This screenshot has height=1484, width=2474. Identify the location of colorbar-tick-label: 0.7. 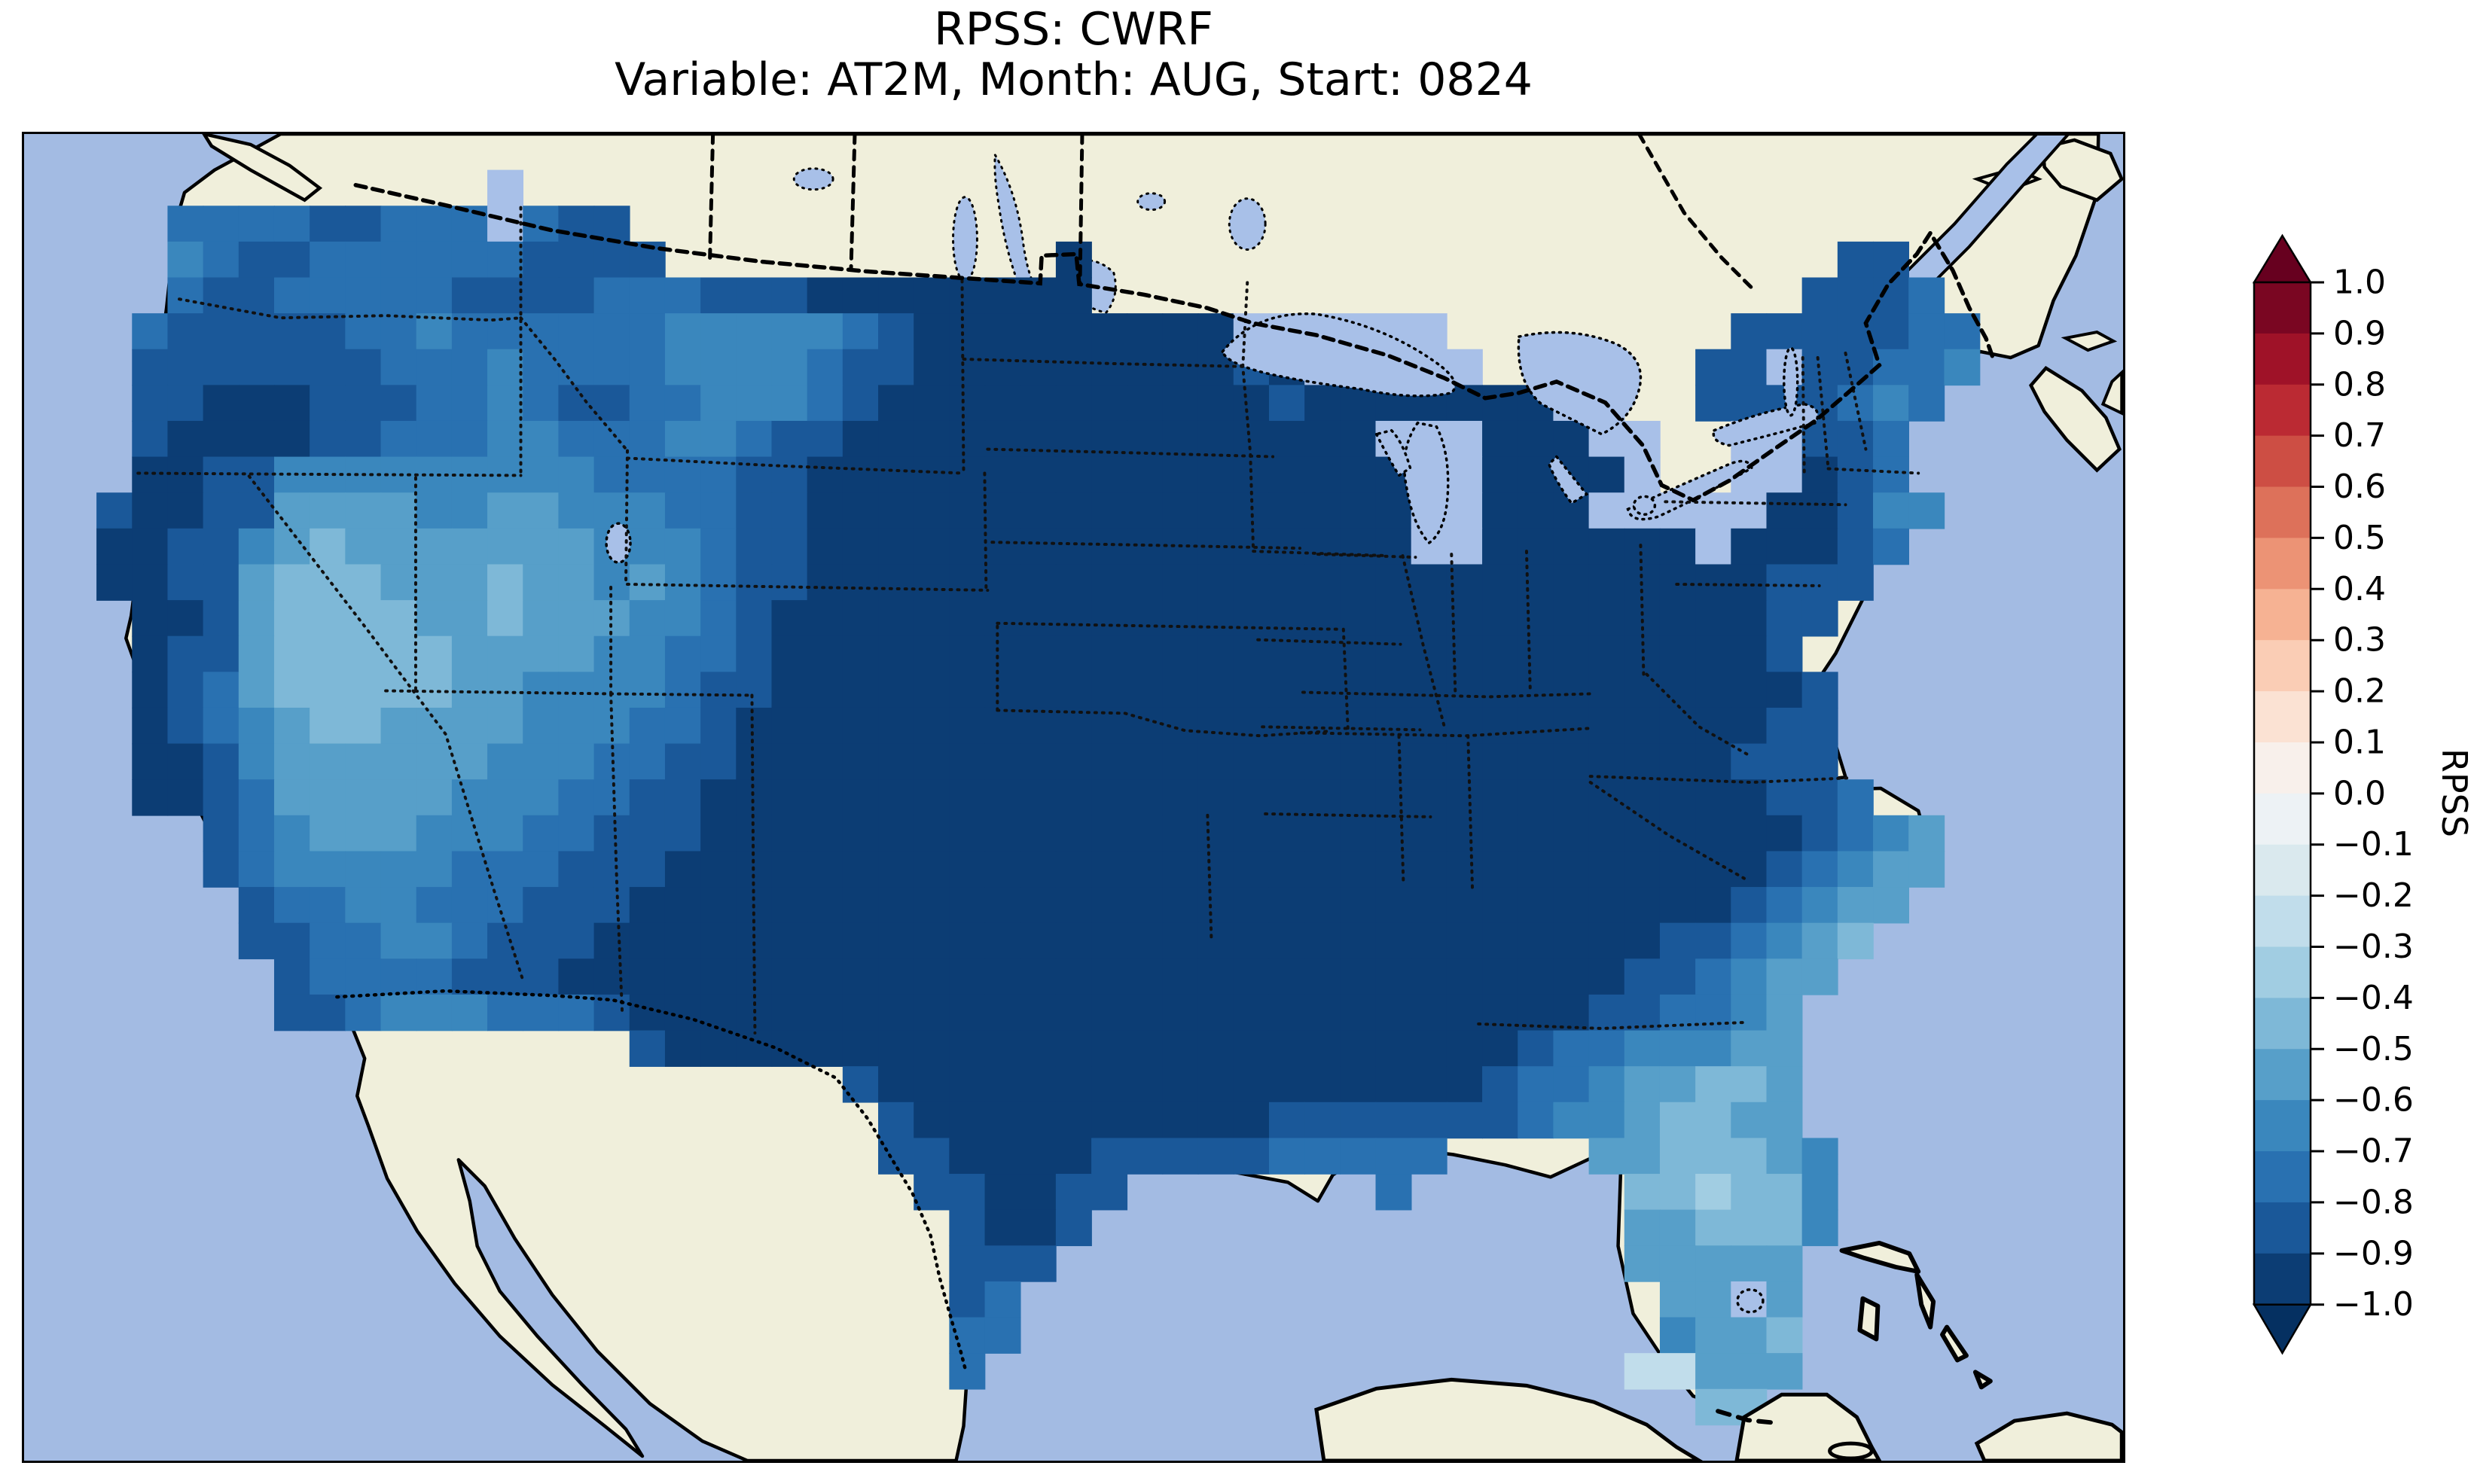
(2360, 435).